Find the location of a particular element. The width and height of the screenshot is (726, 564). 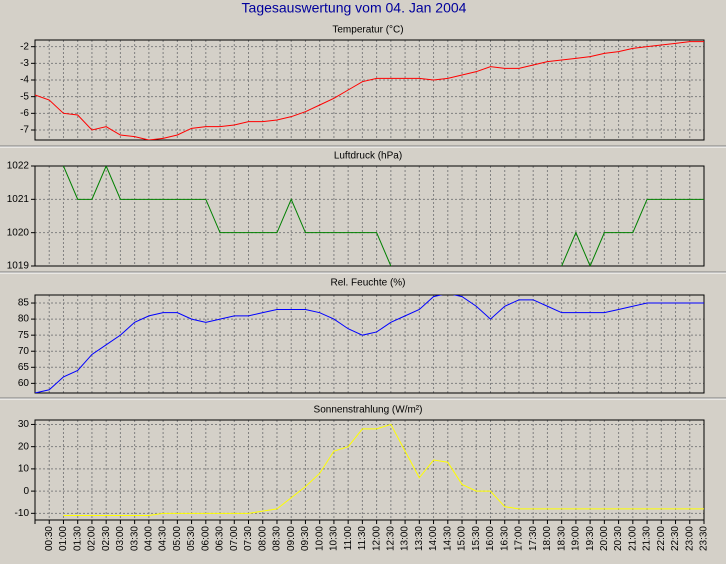

x-tick-label: 00:30 is located at coordinates (49, 538).